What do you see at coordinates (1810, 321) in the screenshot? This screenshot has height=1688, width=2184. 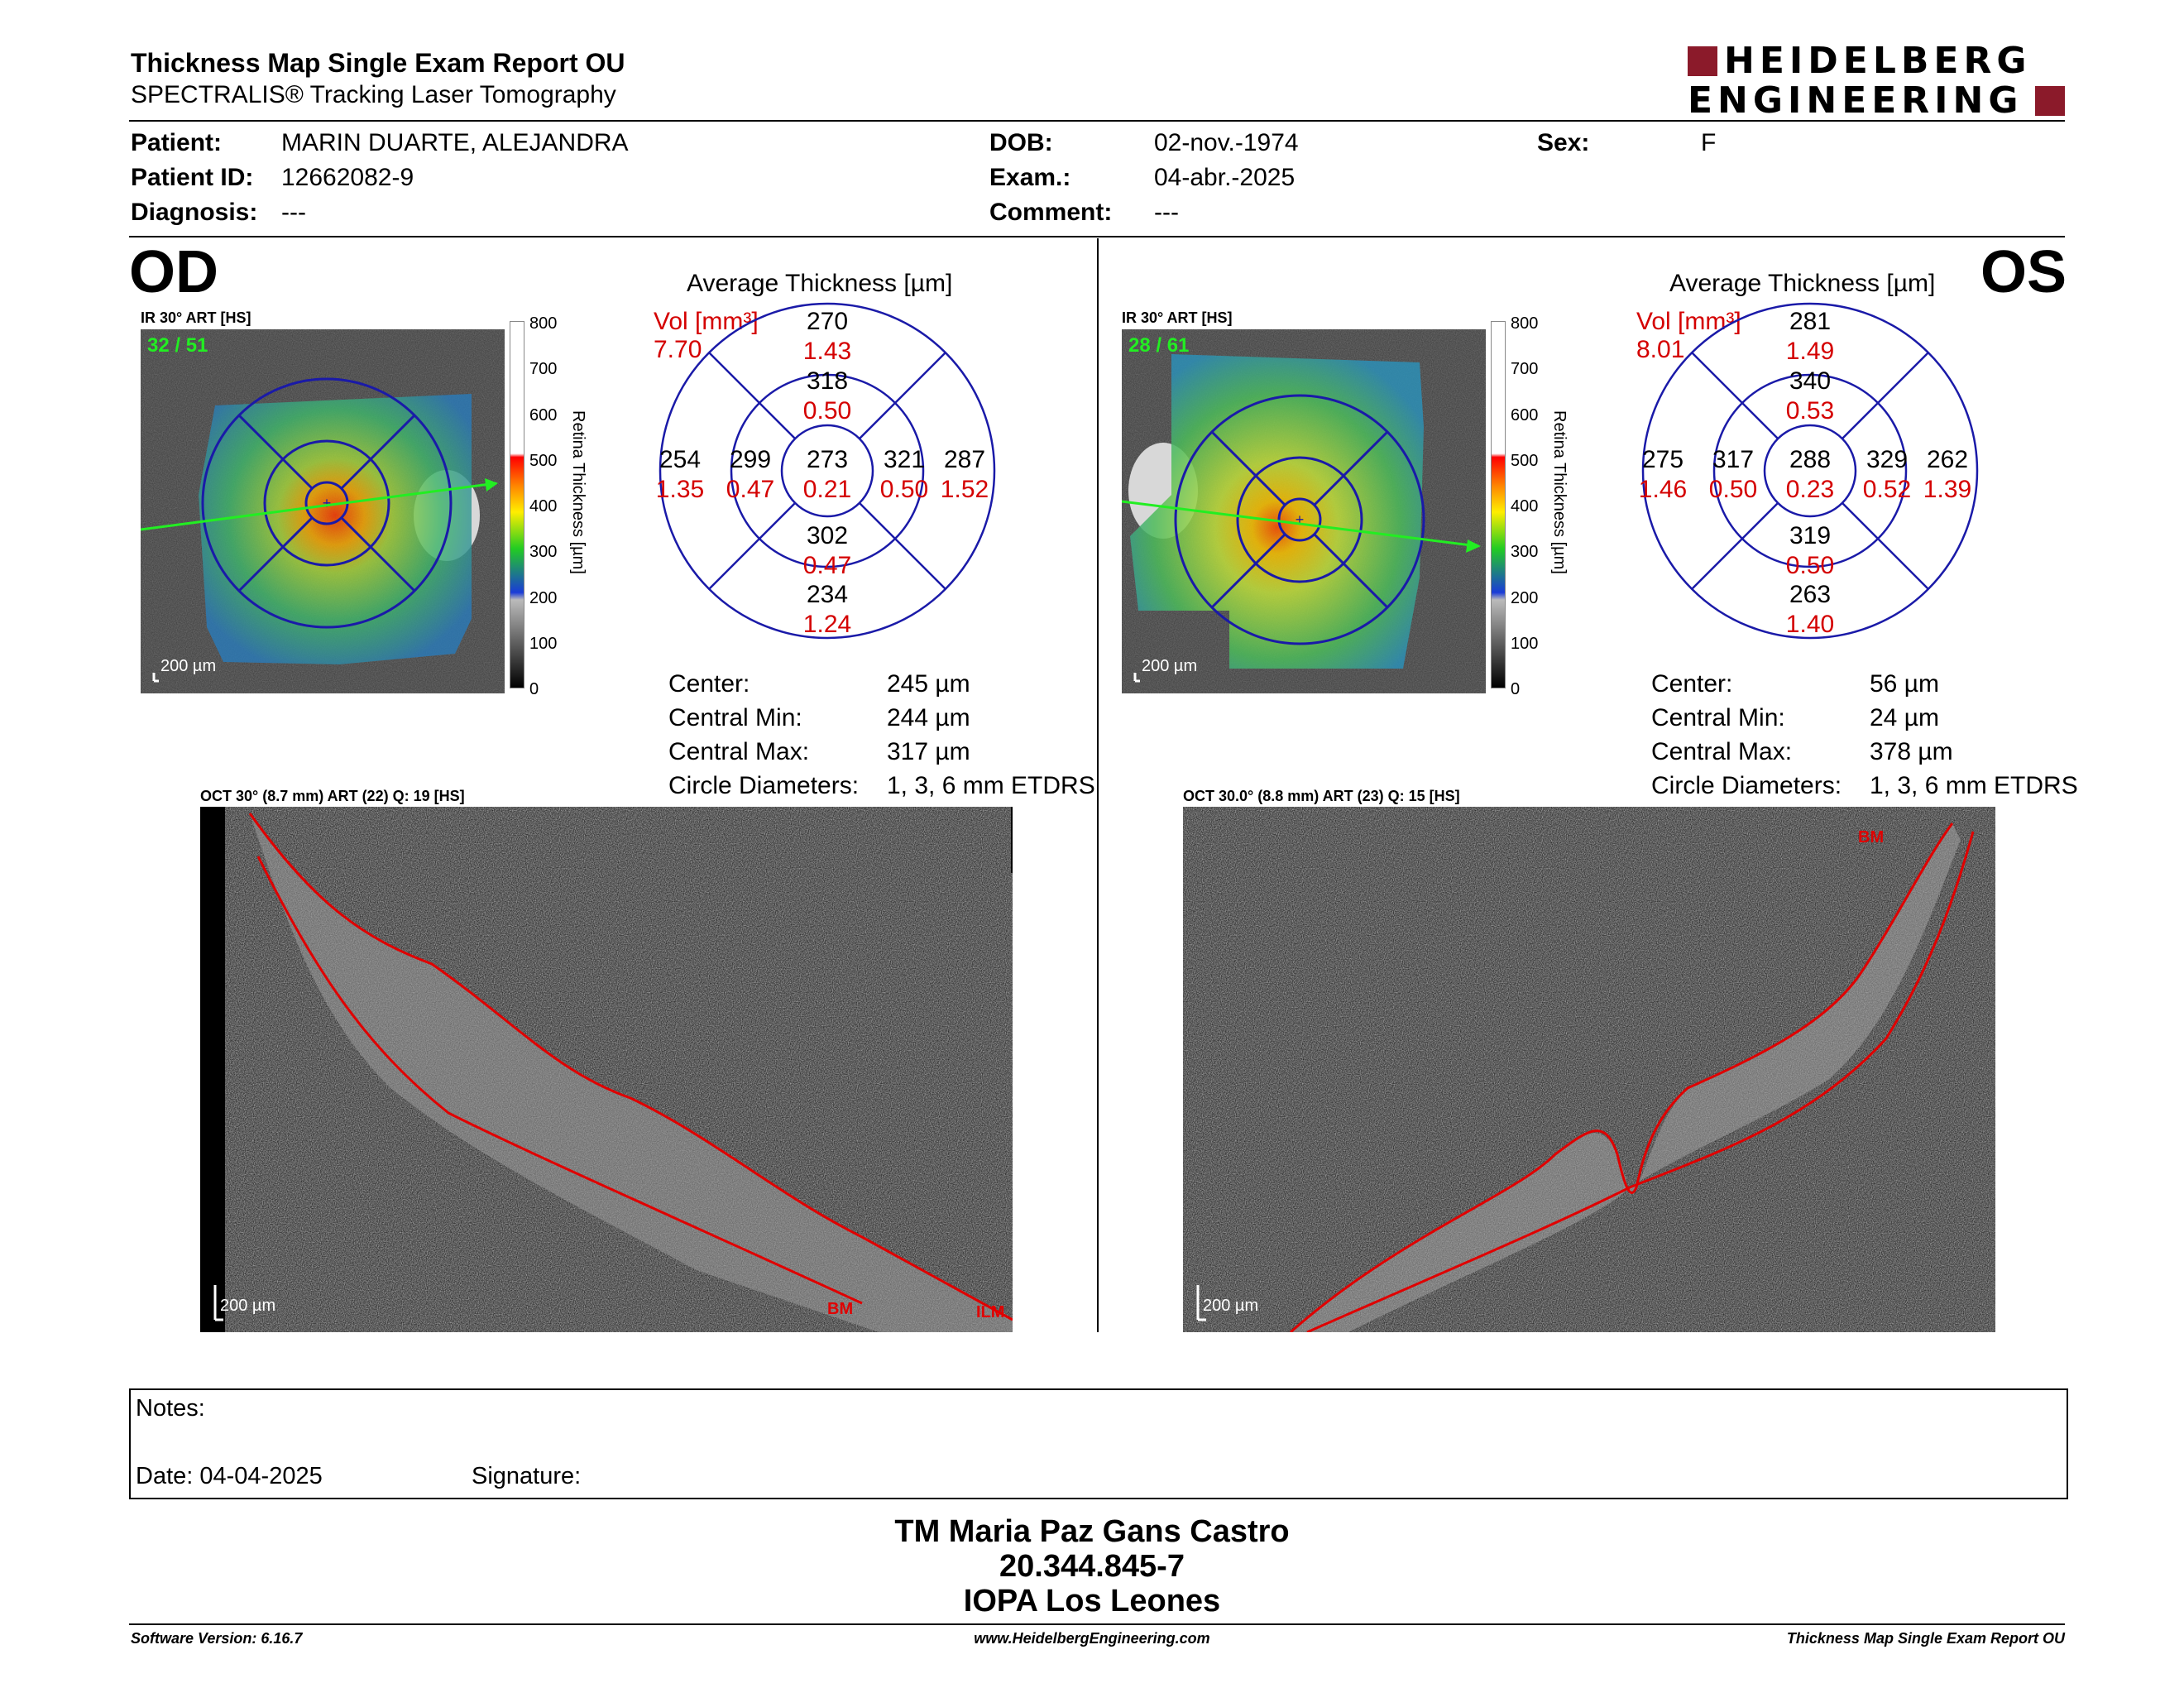 I see `os-outer-sup-thickness: 281` at bounding box center [1810, 321].